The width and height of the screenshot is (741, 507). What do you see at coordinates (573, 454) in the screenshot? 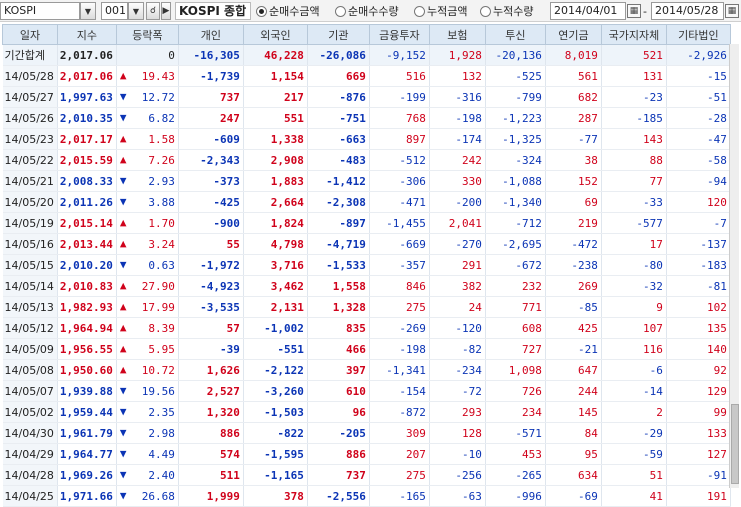
I see `value-pension: 95` at bounding box center [573, 454].